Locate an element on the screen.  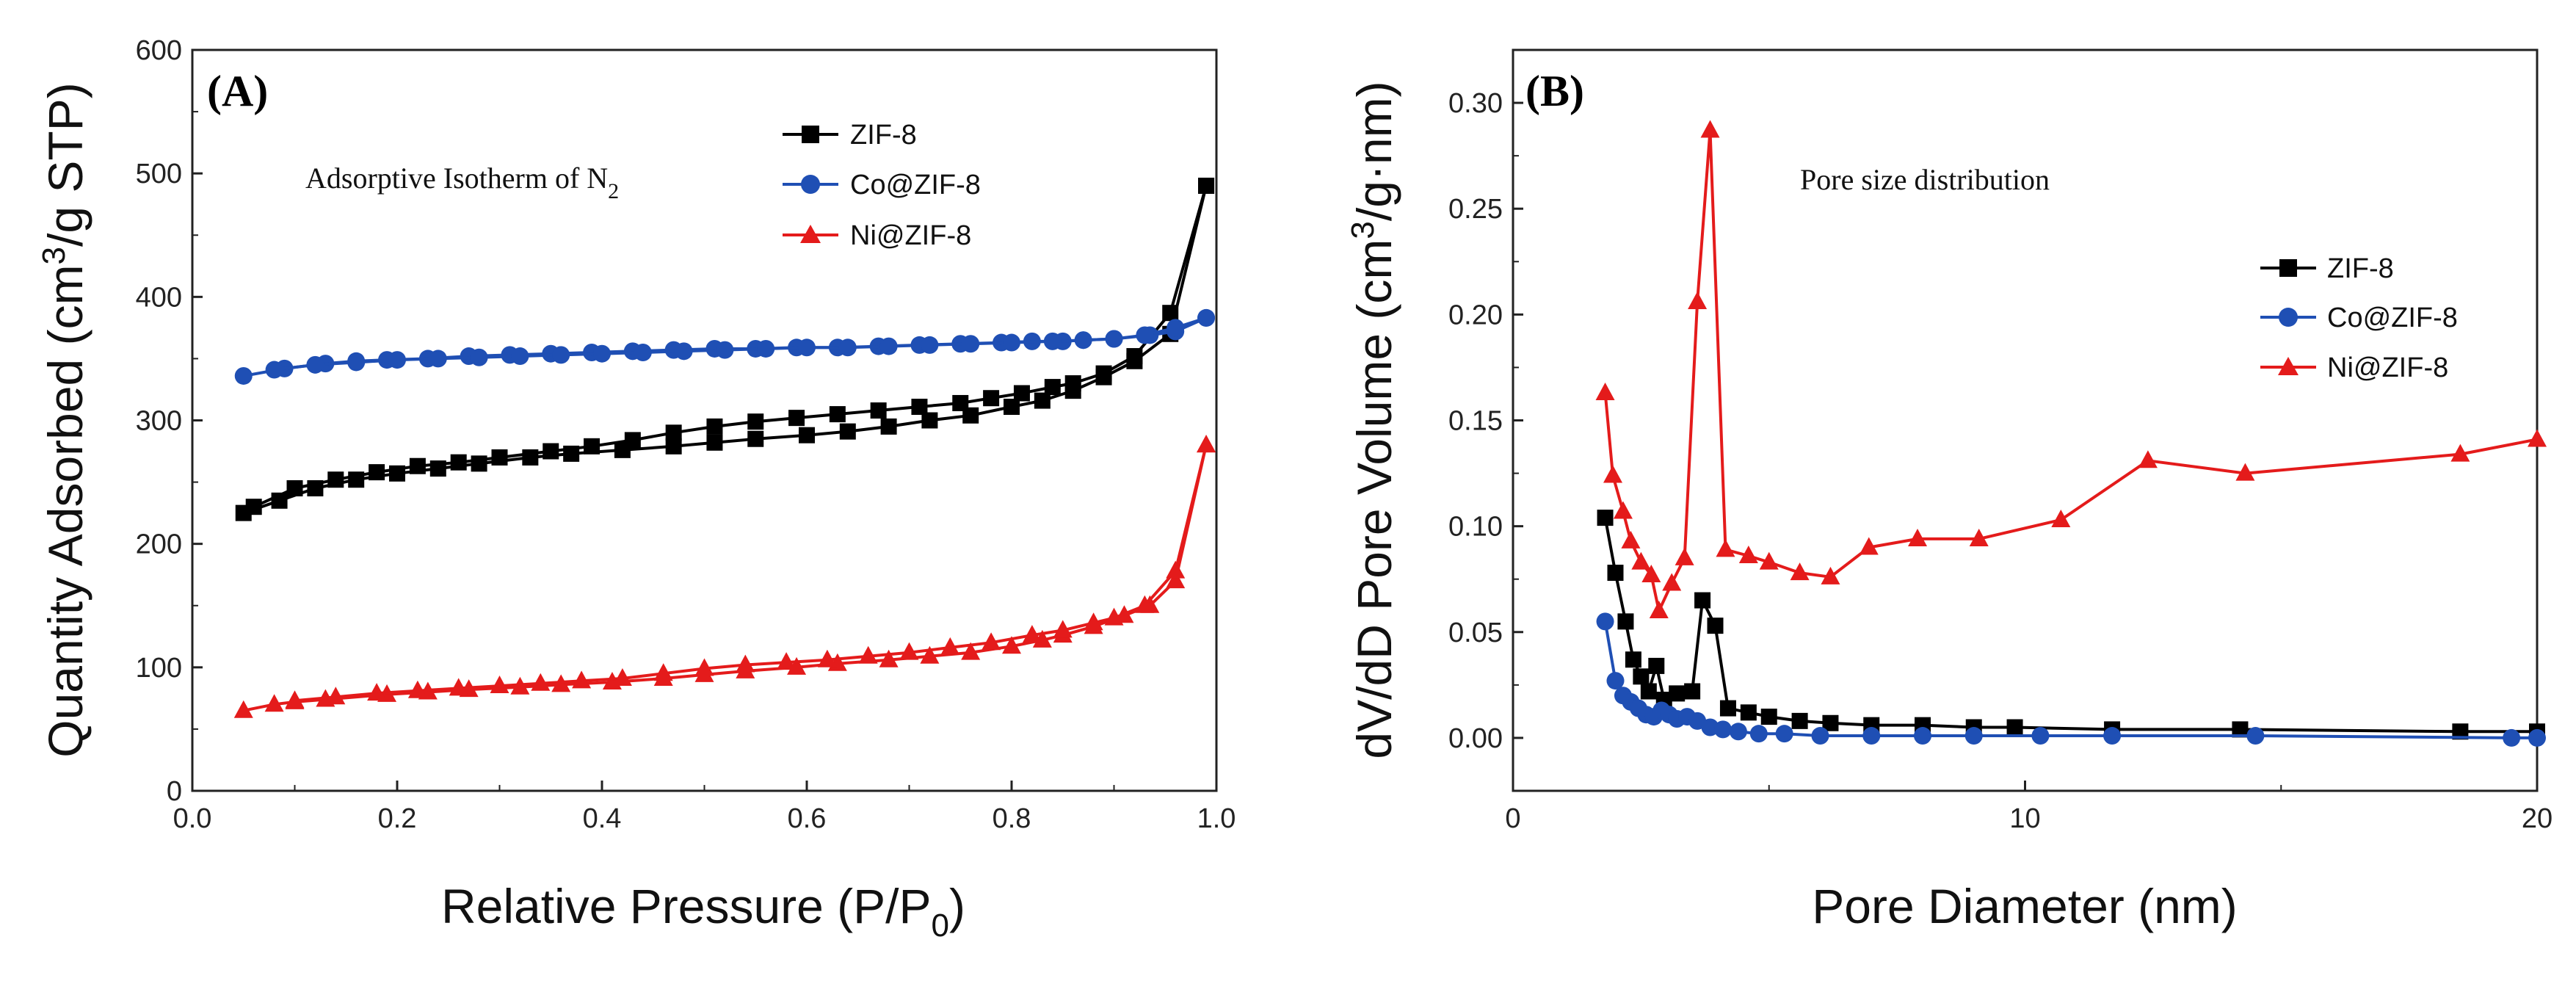
panel-b-ylabel: dV/dD Pore Volume (cm3/g·nm) is located at coordinates (1373, 420).